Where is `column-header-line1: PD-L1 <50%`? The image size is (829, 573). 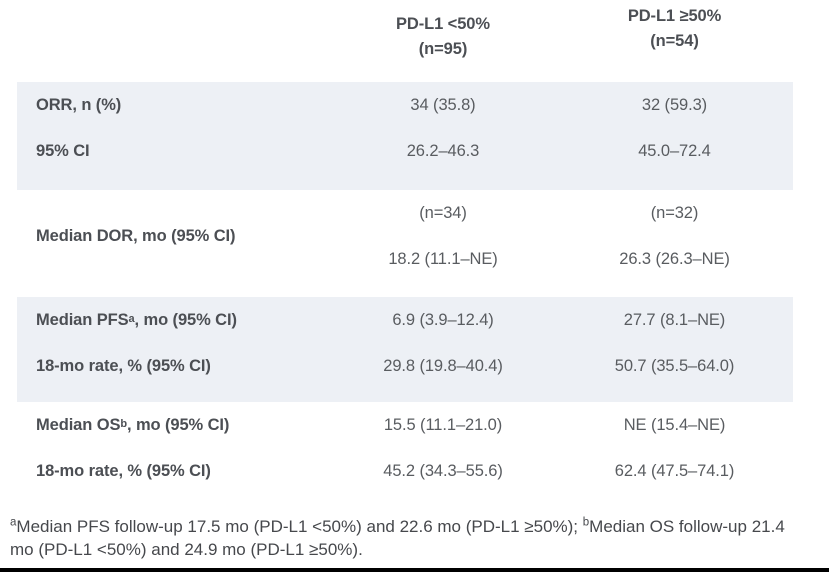 column-header-line1: PD-L1 <50% is located at coordinates (443, 24).